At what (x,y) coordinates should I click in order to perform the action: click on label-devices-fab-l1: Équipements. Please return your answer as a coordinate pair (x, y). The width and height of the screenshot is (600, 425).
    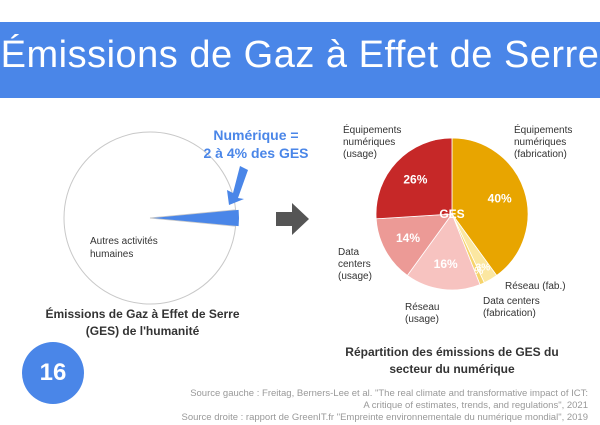
    Looking at the image, I should click on (543, 129).